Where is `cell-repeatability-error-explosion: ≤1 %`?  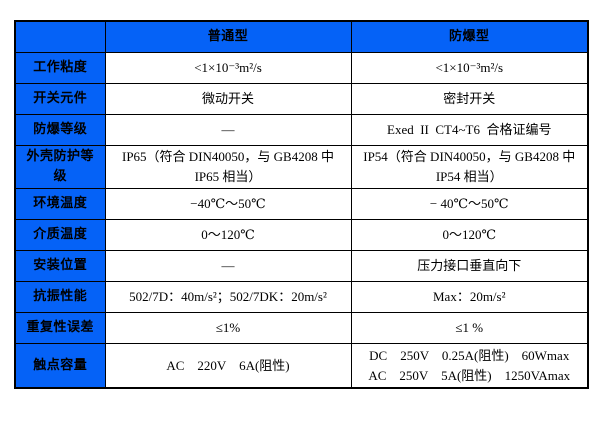 cell-repeatability-error-explosion: ≤1 % is located at coordinates (469, 328).